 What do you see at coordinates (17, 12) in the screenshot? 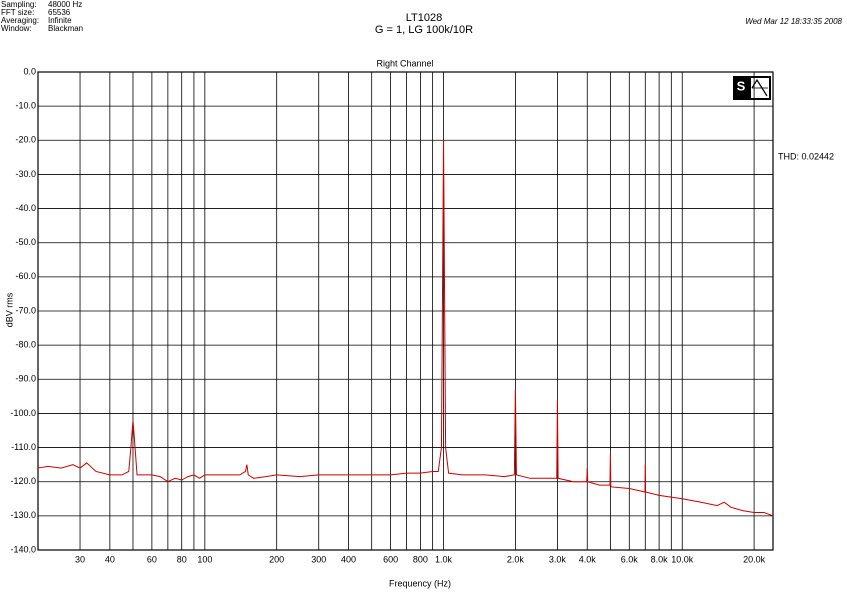
I see `info-label: FFT size:` at bounding box center [17, 12].